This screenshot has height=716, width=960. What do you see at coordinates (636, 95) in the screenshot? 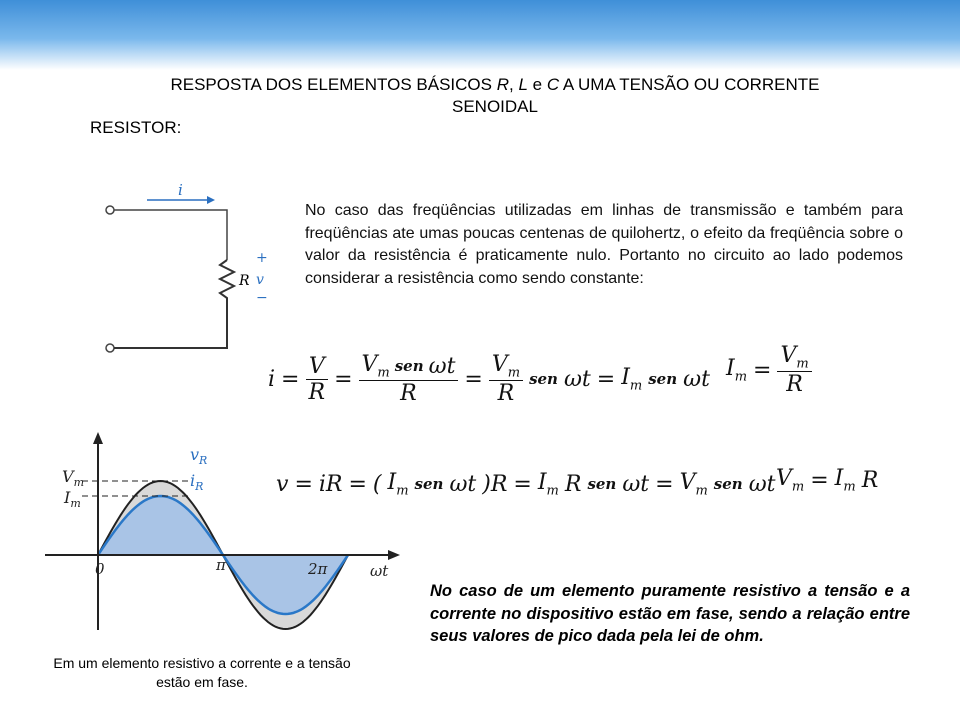
I see `title-part: A UMA TENSÃO OU CORRENTE SENOIDAL` at bounding box center [636, 95].